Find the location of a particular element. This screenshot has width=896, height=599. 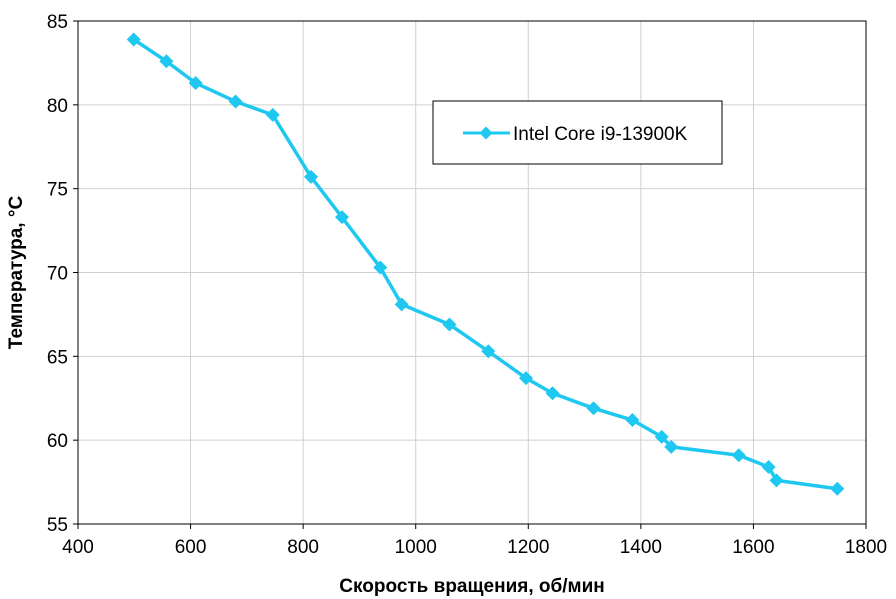

x-tick-label: 1800 is located at coordinates (866, 547).